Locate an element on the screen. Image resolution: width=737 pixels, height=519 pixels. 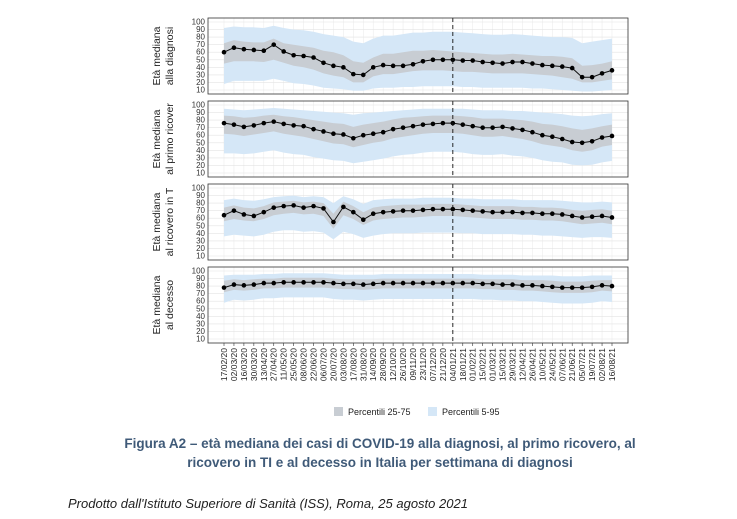
x-tick-label: 06/07/20 is located at coordinates (323, 364).